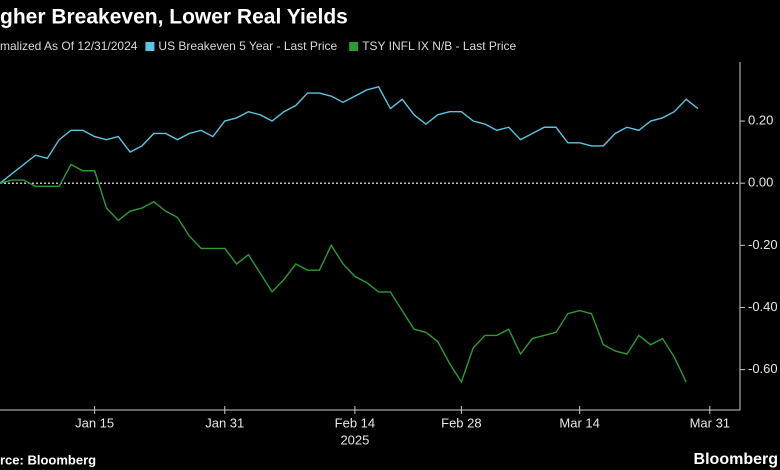 This screenshot has width=780, height=470. What do you see at coordinates (763, 244) in the screenshot?
I see `y-tick-label: -0.20` at bounding box center [763, 244].